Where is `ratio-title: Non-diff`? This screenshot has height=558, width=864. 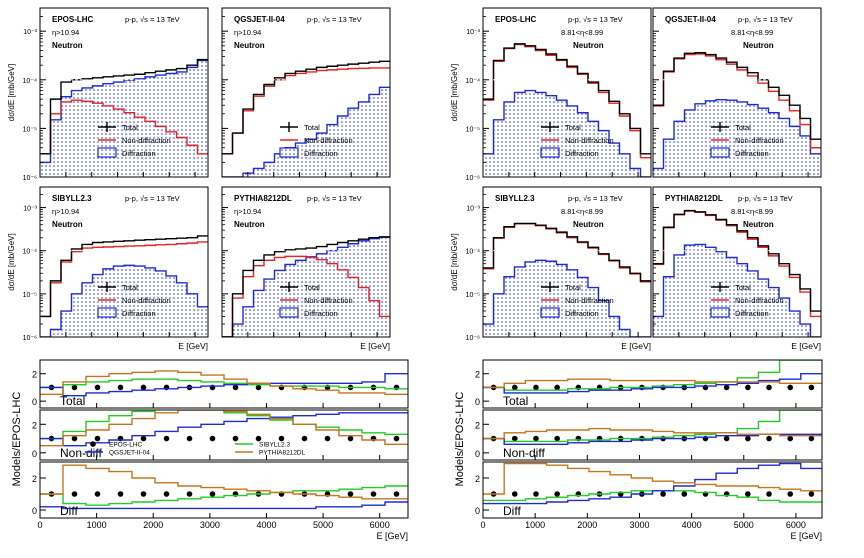 ratio-title: Non-diff is located at coordinates (81, 453).